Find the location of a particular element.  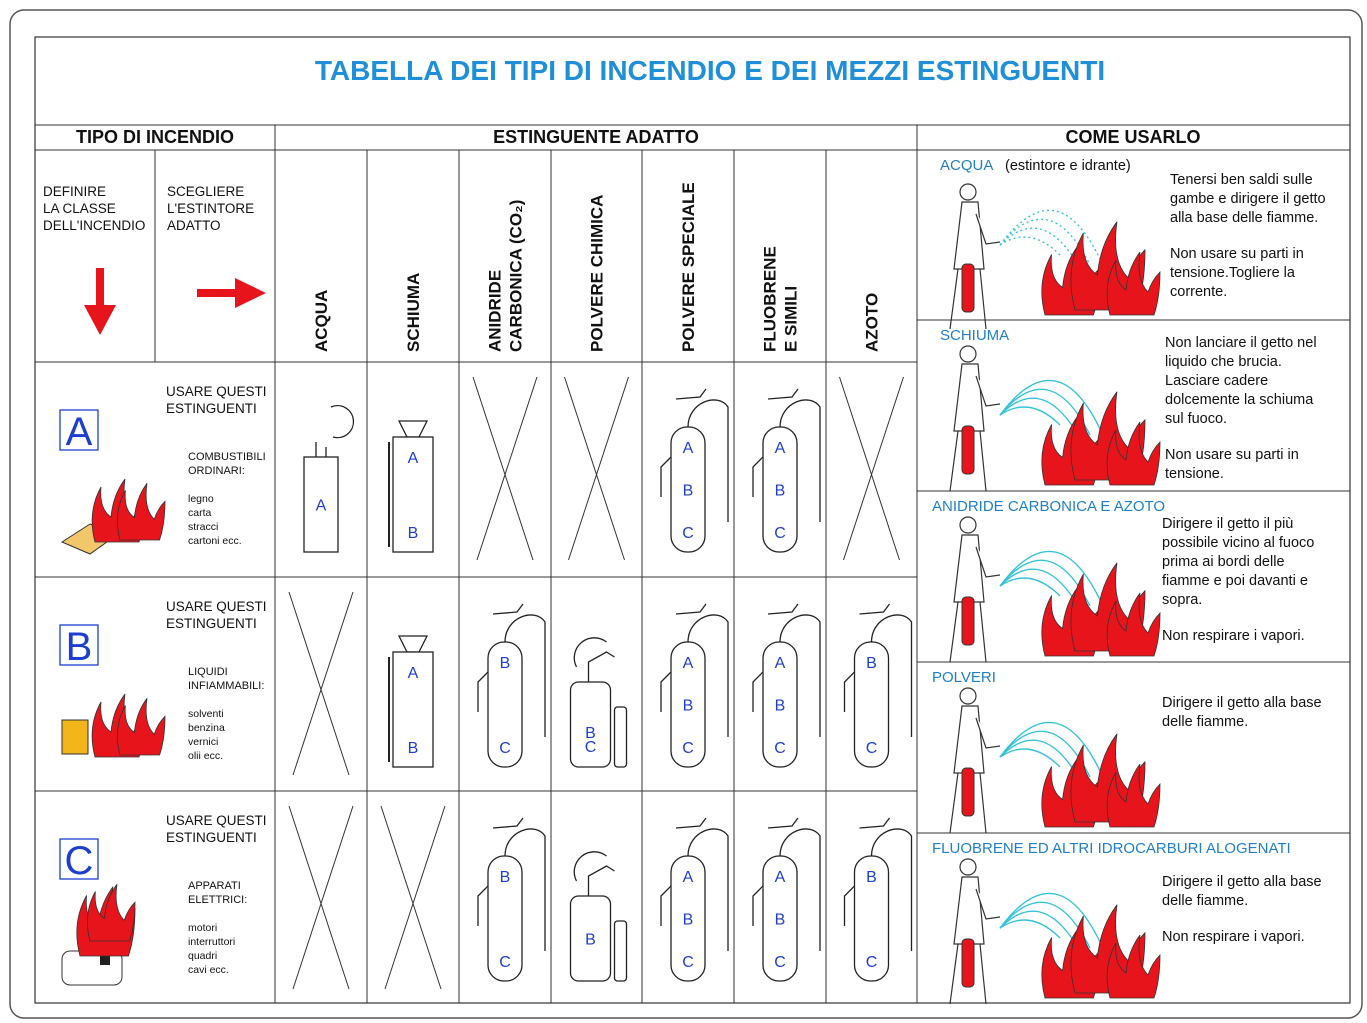

usage-title: FLUOBRENE ED ALTRI IDROCARBURI ALOGENATI is located at coordinates (1111, 848).